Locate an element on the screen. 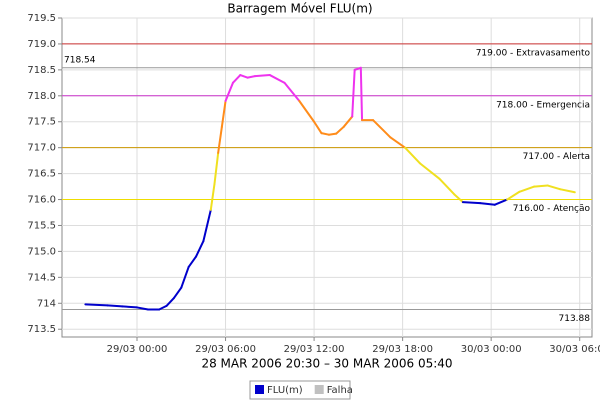 The width and height of the screenshot is (600, 400). x-axis-label: 28 MAR 2006 20:30 – 30 MAR 2006 05:40 is located at coordinates (326, 364).